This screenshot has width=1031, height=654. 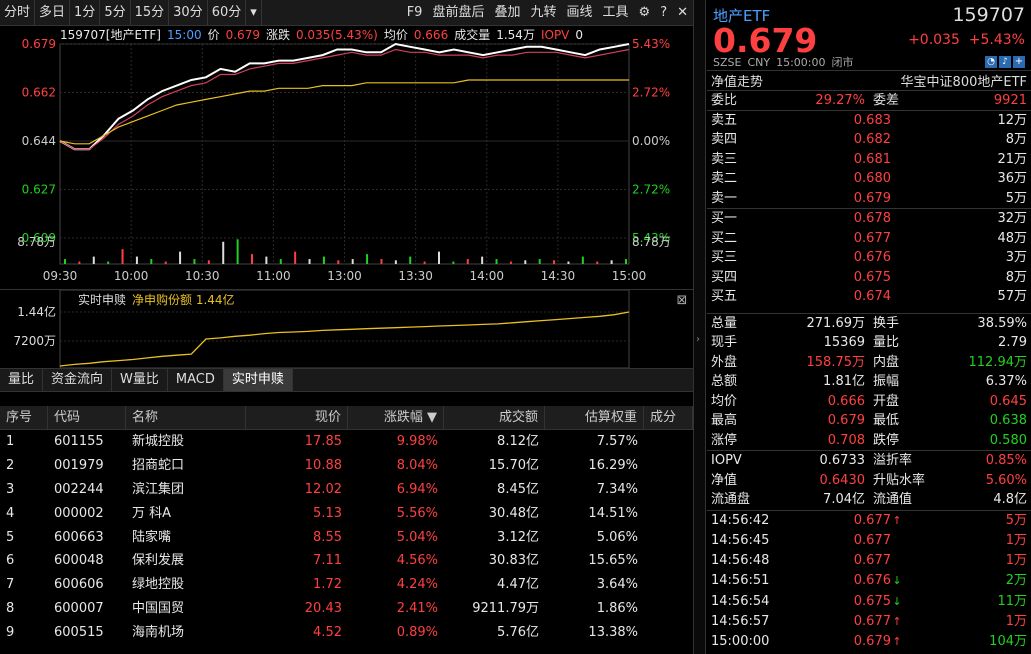 I want to click on collapse-arrow-icon: ›, so click(x=698, y=339).